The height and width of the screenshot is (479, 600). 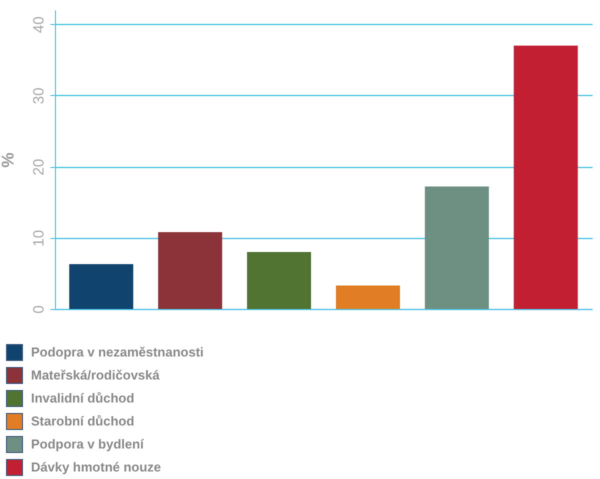 What do you see at coordinates (82, 398) in the screenshot?
I see `legend-label: Invalidní důchod` at bounding box center [82, 398].